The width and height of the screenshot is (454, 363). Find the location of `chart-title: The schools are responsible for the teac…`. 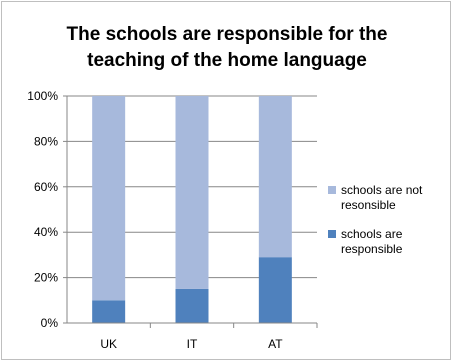

chart-title: The schools are responsible for the teac… is located at coordinates (227, 48).